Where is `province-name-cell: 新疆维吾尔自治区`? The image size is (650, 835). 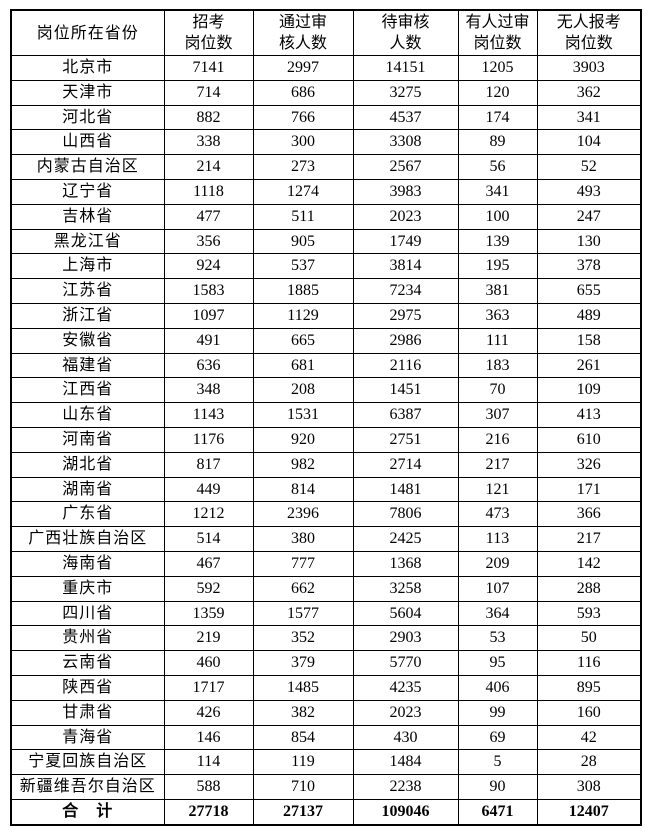
province-name-cell: 新疆维吾尔自治区 is located at coordinates (87, 787).